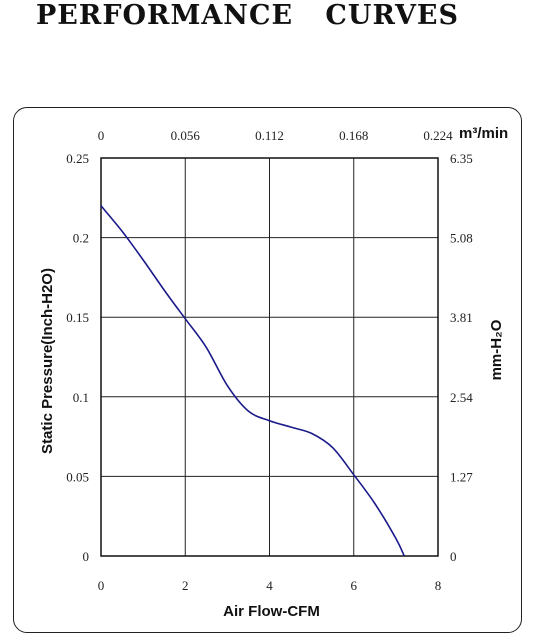 The width and height of the screenshot is (535, 636). What do you see at coordinates (461, 357) in the screenshot?
I see `right-tick-labels: 0 1.27 2.54 3.81 5.08 6.35` at bounding box center [461, 357].